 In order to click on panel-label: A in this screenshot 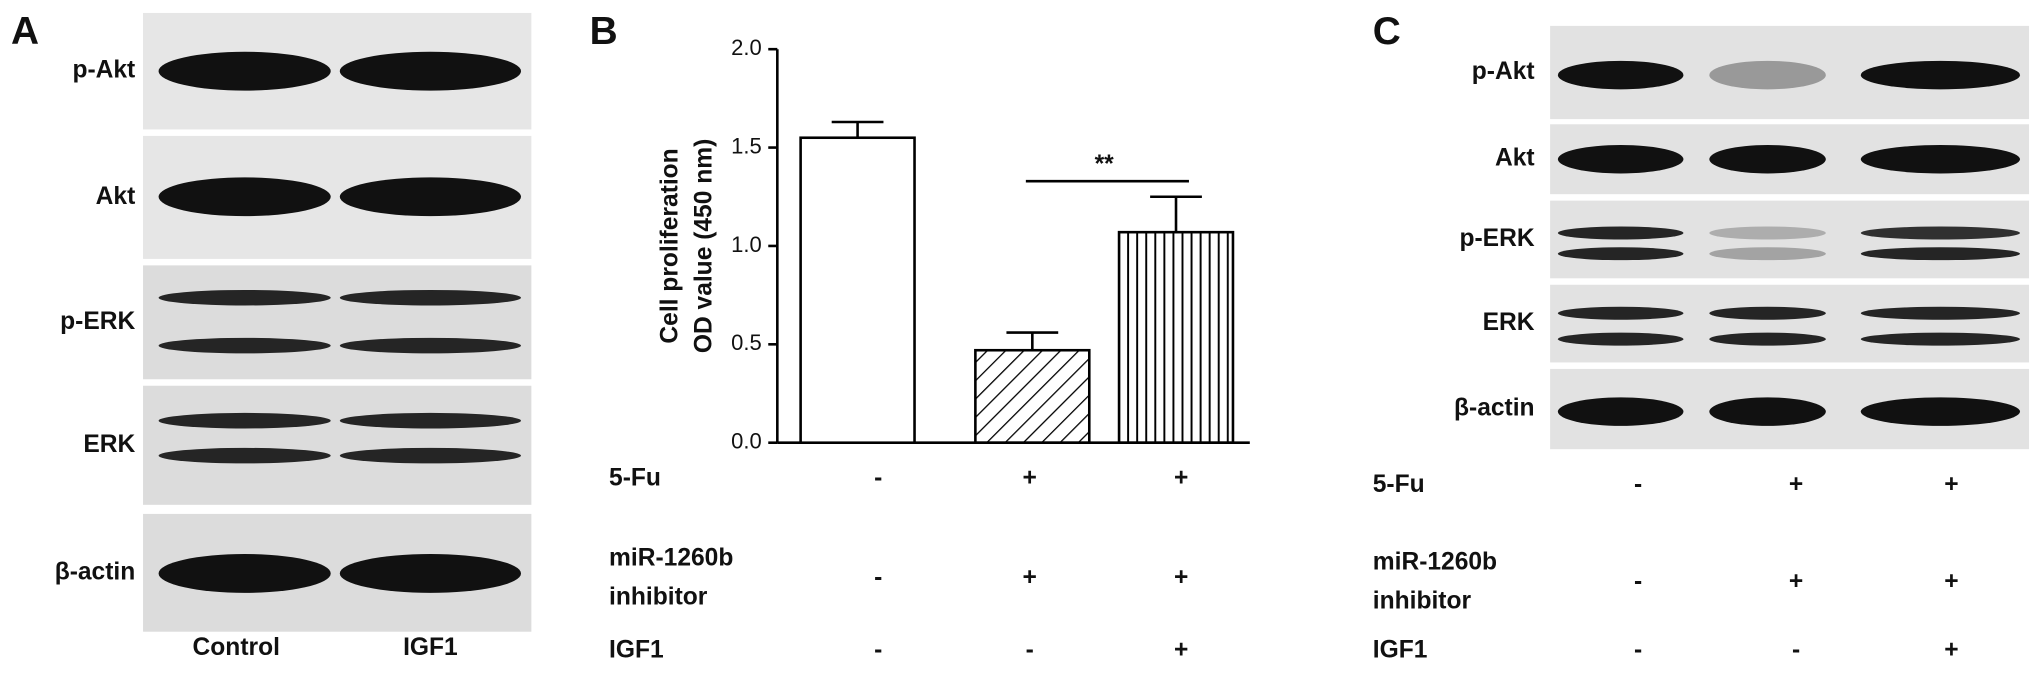, I will do `click(25, 31)`.